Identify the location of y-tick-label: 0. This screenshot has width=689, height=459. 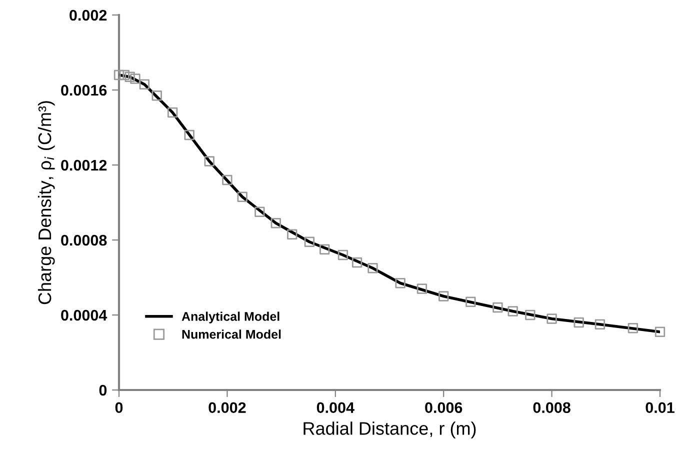
(103, 390).